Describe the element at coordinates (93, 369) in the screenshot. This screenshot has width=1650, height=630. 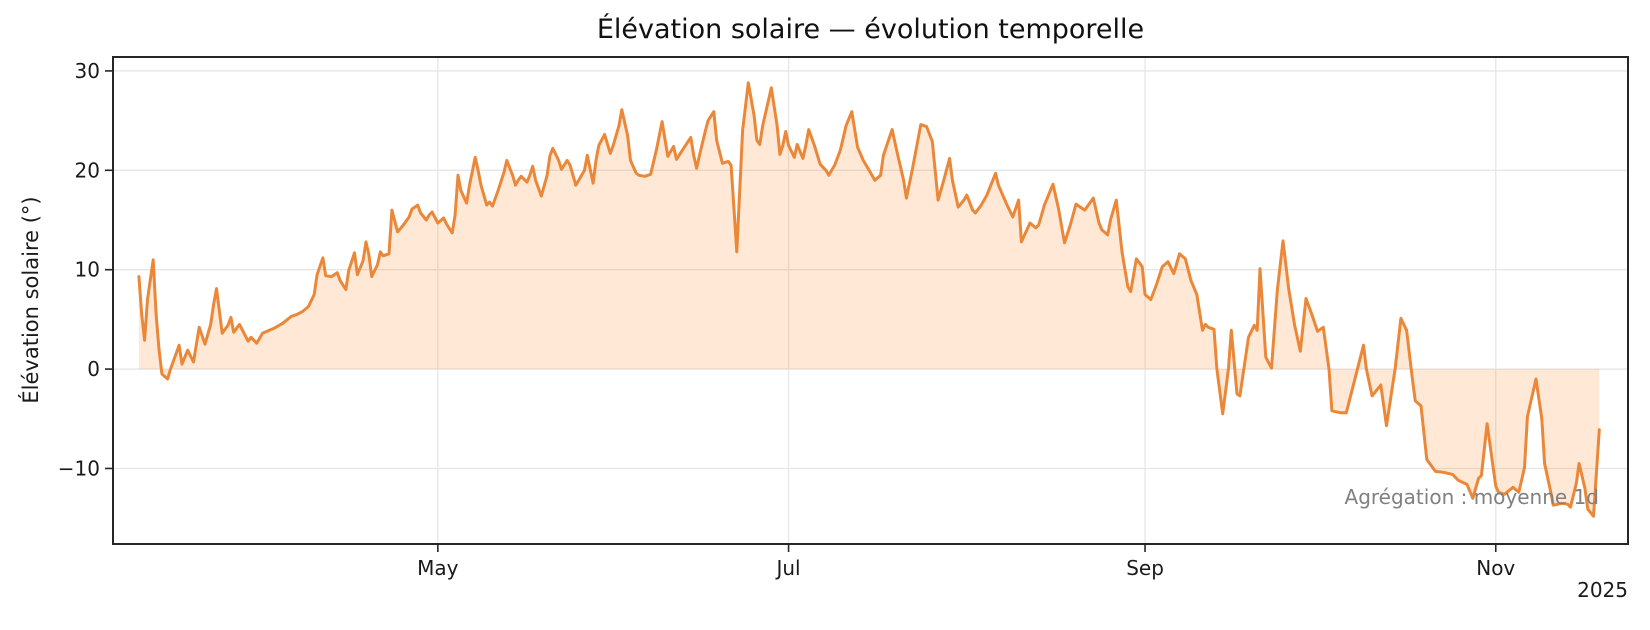
I see `y-tick-label: 0` at that location.